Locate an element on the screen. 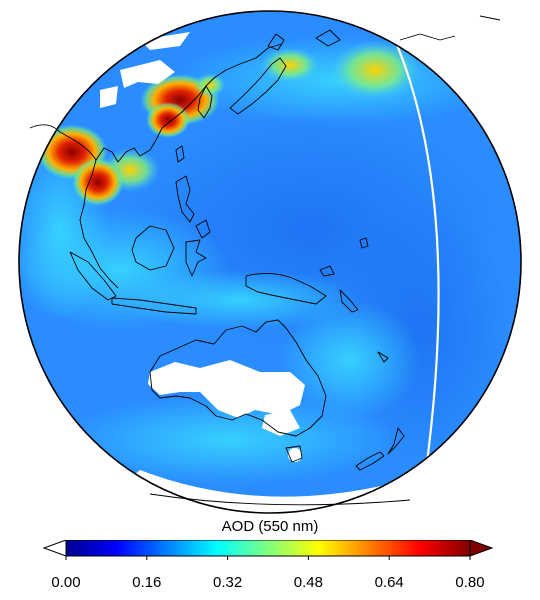 The height and width of the screenshot is (600, 540). colorbar-under-triangle is located at coordinates (54, 548).